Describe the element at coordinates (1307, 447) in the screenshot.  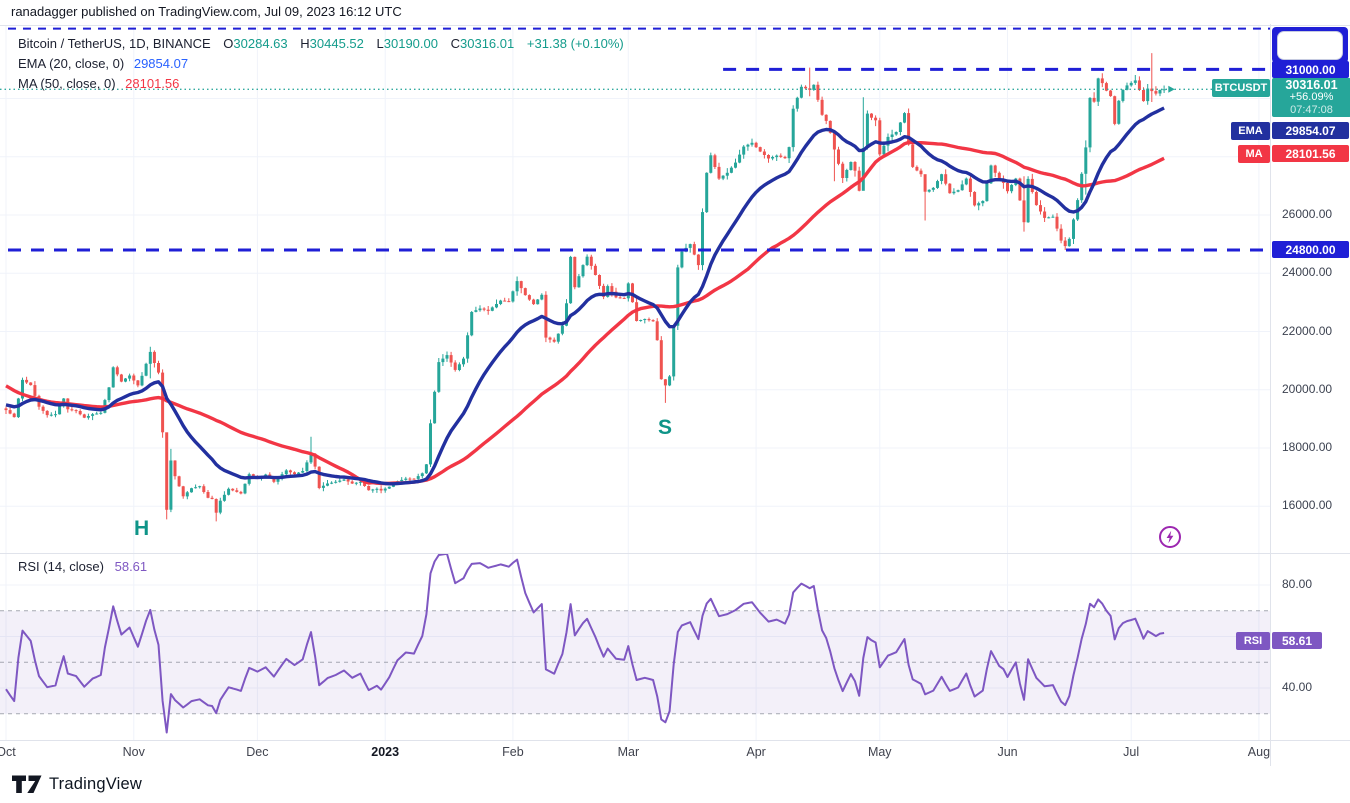
I see `price-tick-label: 18000.00` at that location.